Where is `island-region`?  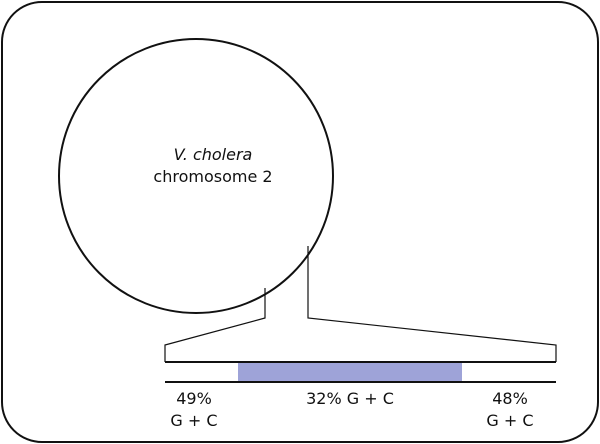 island-region is located at coordinates (350, 372).